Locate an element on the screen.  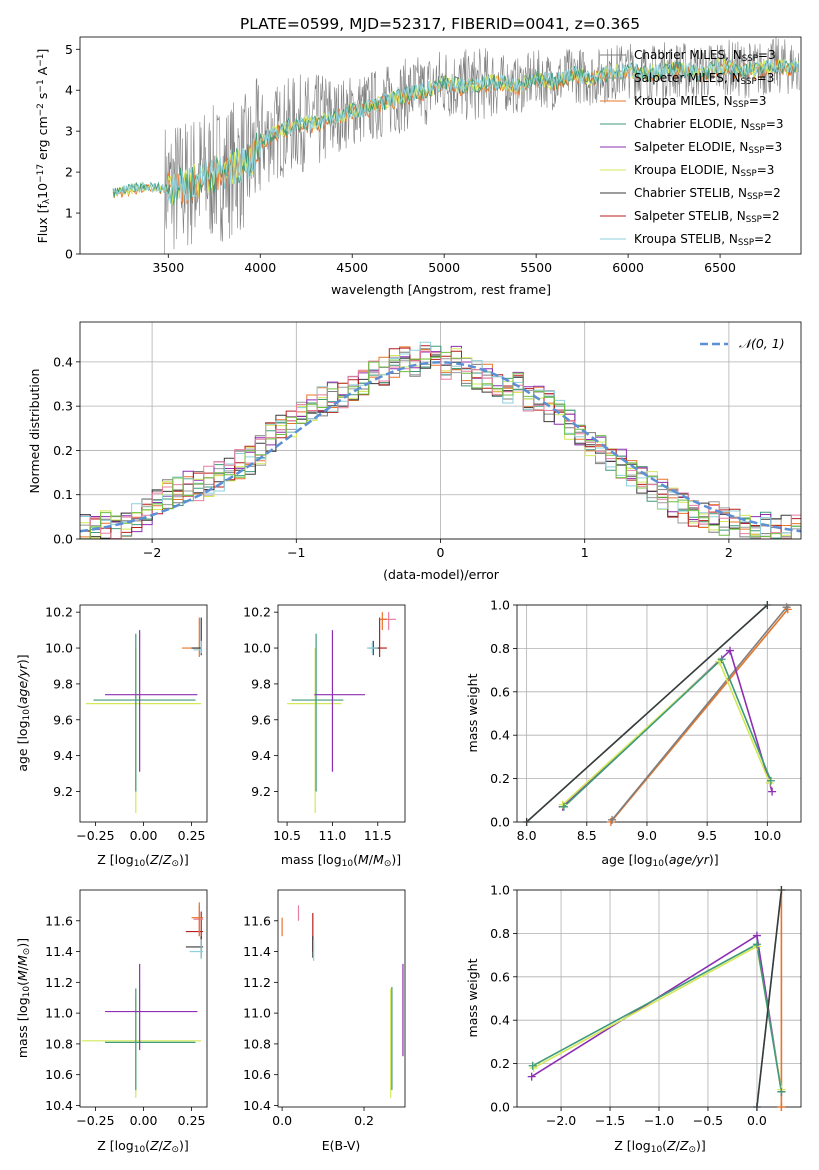
y-tick-label: 10.8 is located at coordinates (257, 1043).